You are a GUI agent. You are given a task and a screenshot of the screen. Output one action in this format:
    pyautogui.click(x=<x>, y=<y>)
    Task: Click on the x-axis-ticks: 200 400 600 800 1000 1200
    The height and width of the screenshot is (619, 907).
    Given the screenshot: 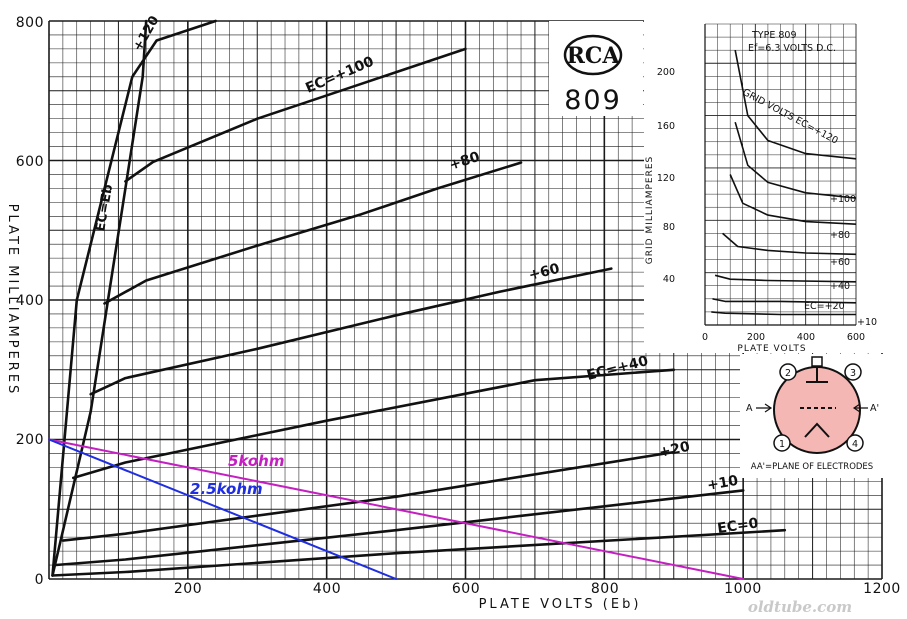 What is the action you would take?
    pyautogui.click(x=537, y=589)
    